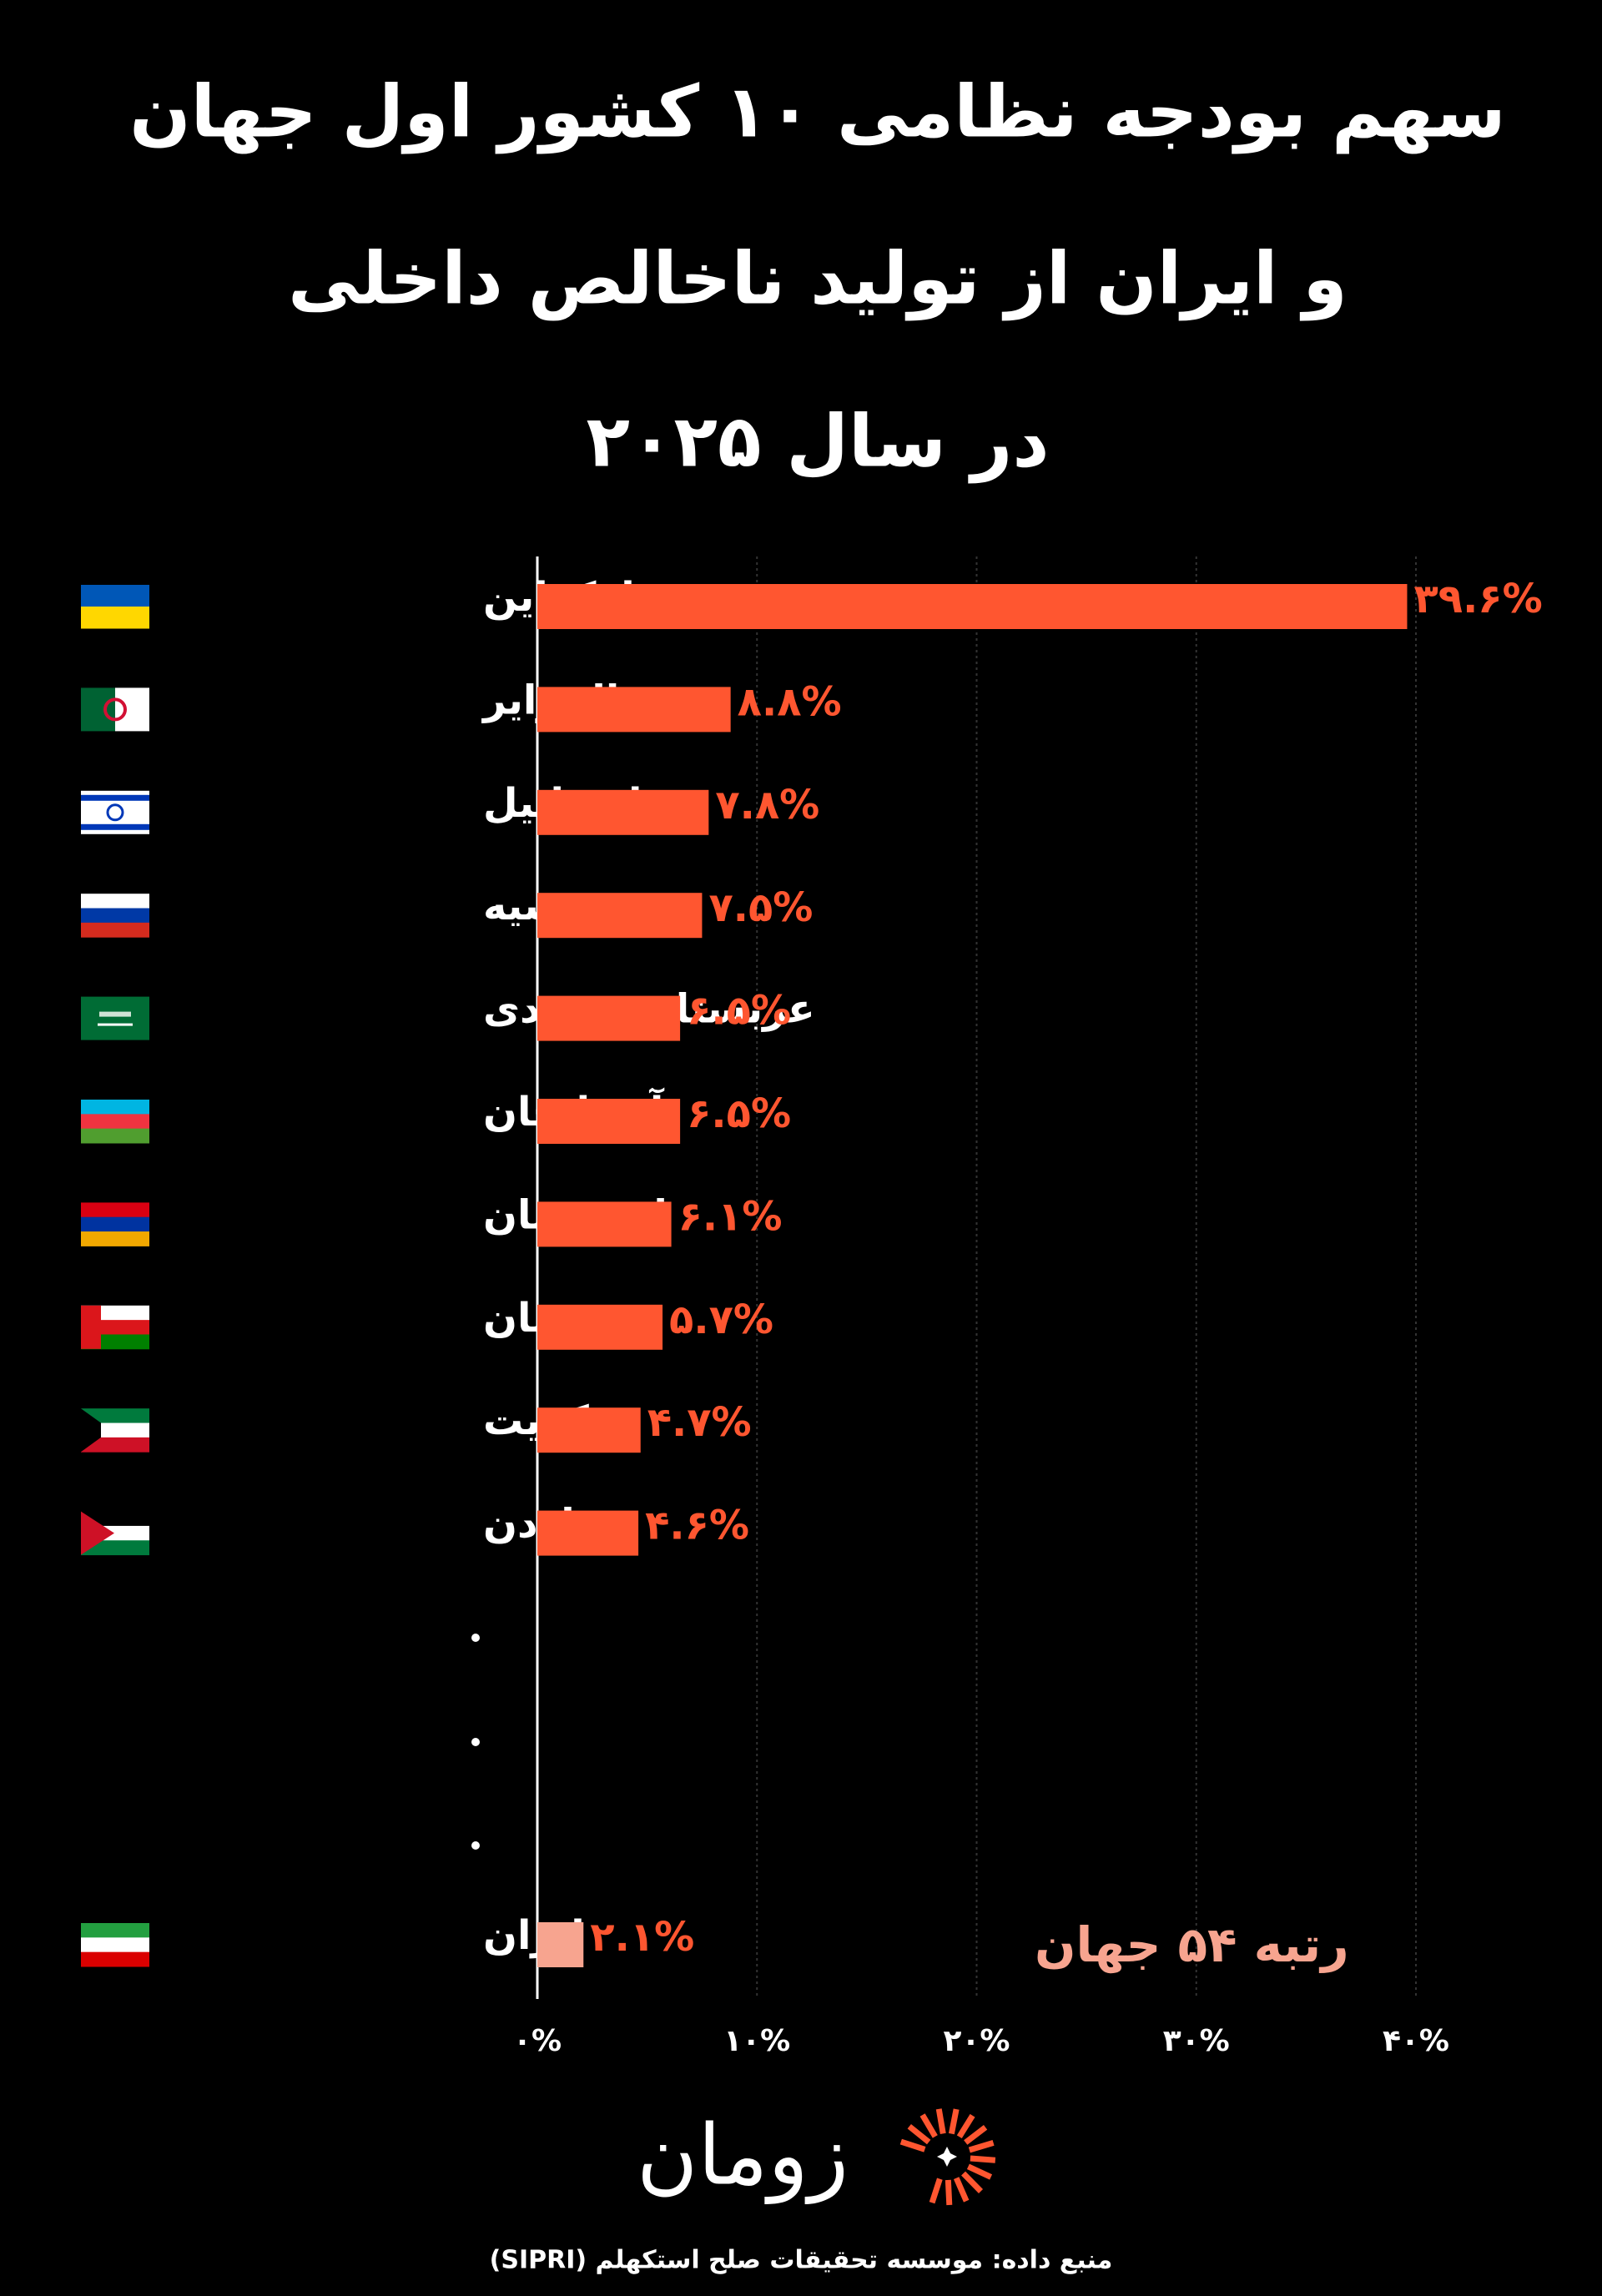 The height and width of the screenshot is (2296, 1602). What do you see at coordinates (818, 278) in the screenshot?
I see `chart-title: و ایران از تولید ناخالص داخلی` at bounding box center [818, 278].